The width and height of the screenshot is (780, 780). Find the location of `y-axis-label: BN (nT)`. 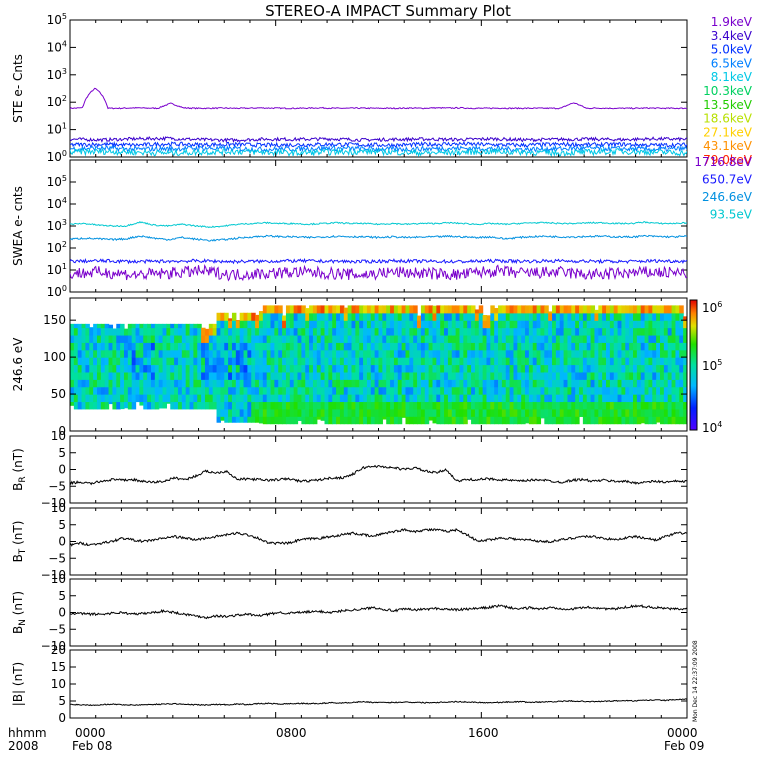

y-axis-label: BN (nT) is located at coordinates (19, 612).